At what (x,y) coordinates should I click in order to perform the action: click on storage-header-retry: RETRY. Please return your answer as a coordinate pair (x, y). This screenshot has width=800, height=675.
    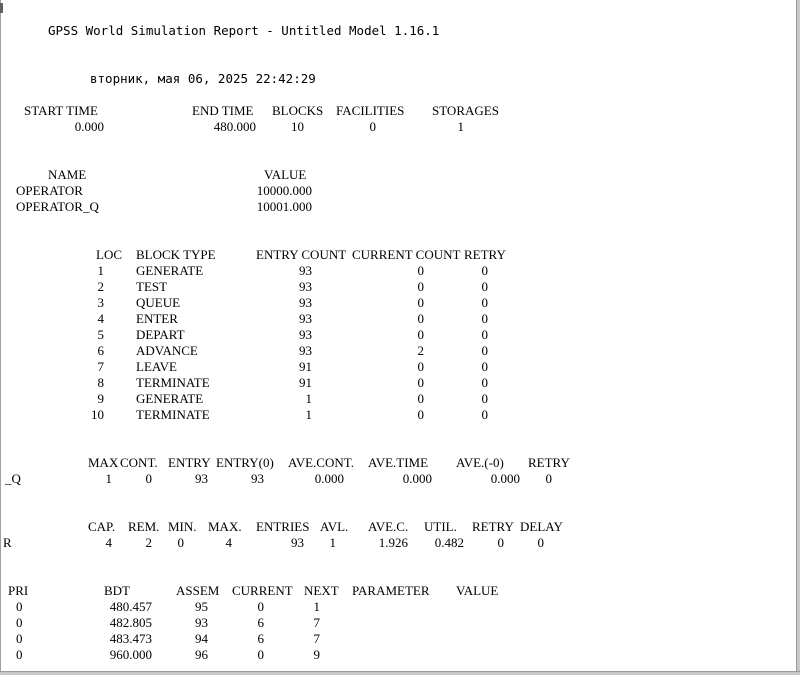
    Looking at the image, I should click on (493, 526).